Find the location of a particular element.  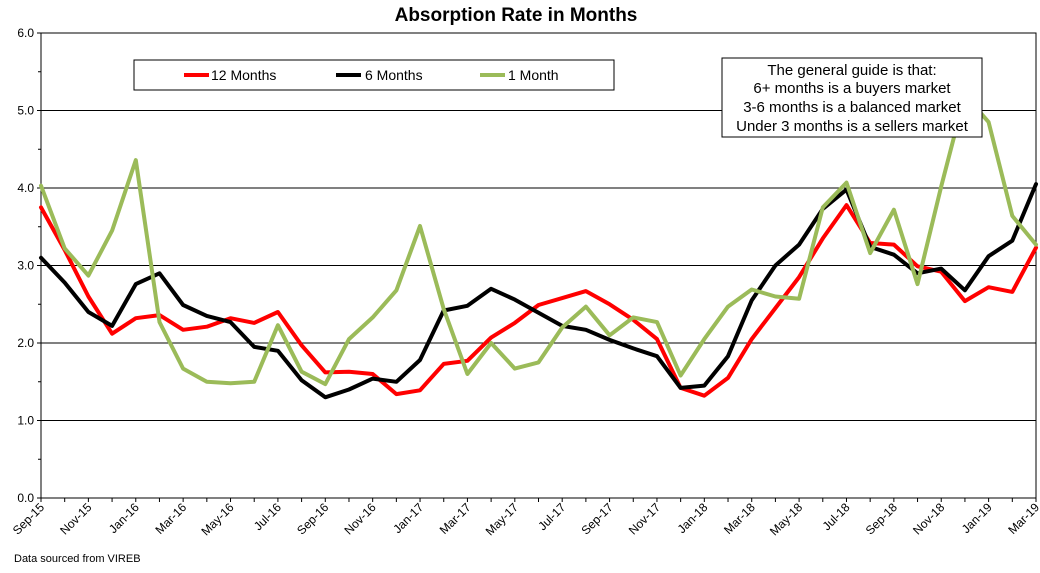

note-box is located at coordinates (852, 97).